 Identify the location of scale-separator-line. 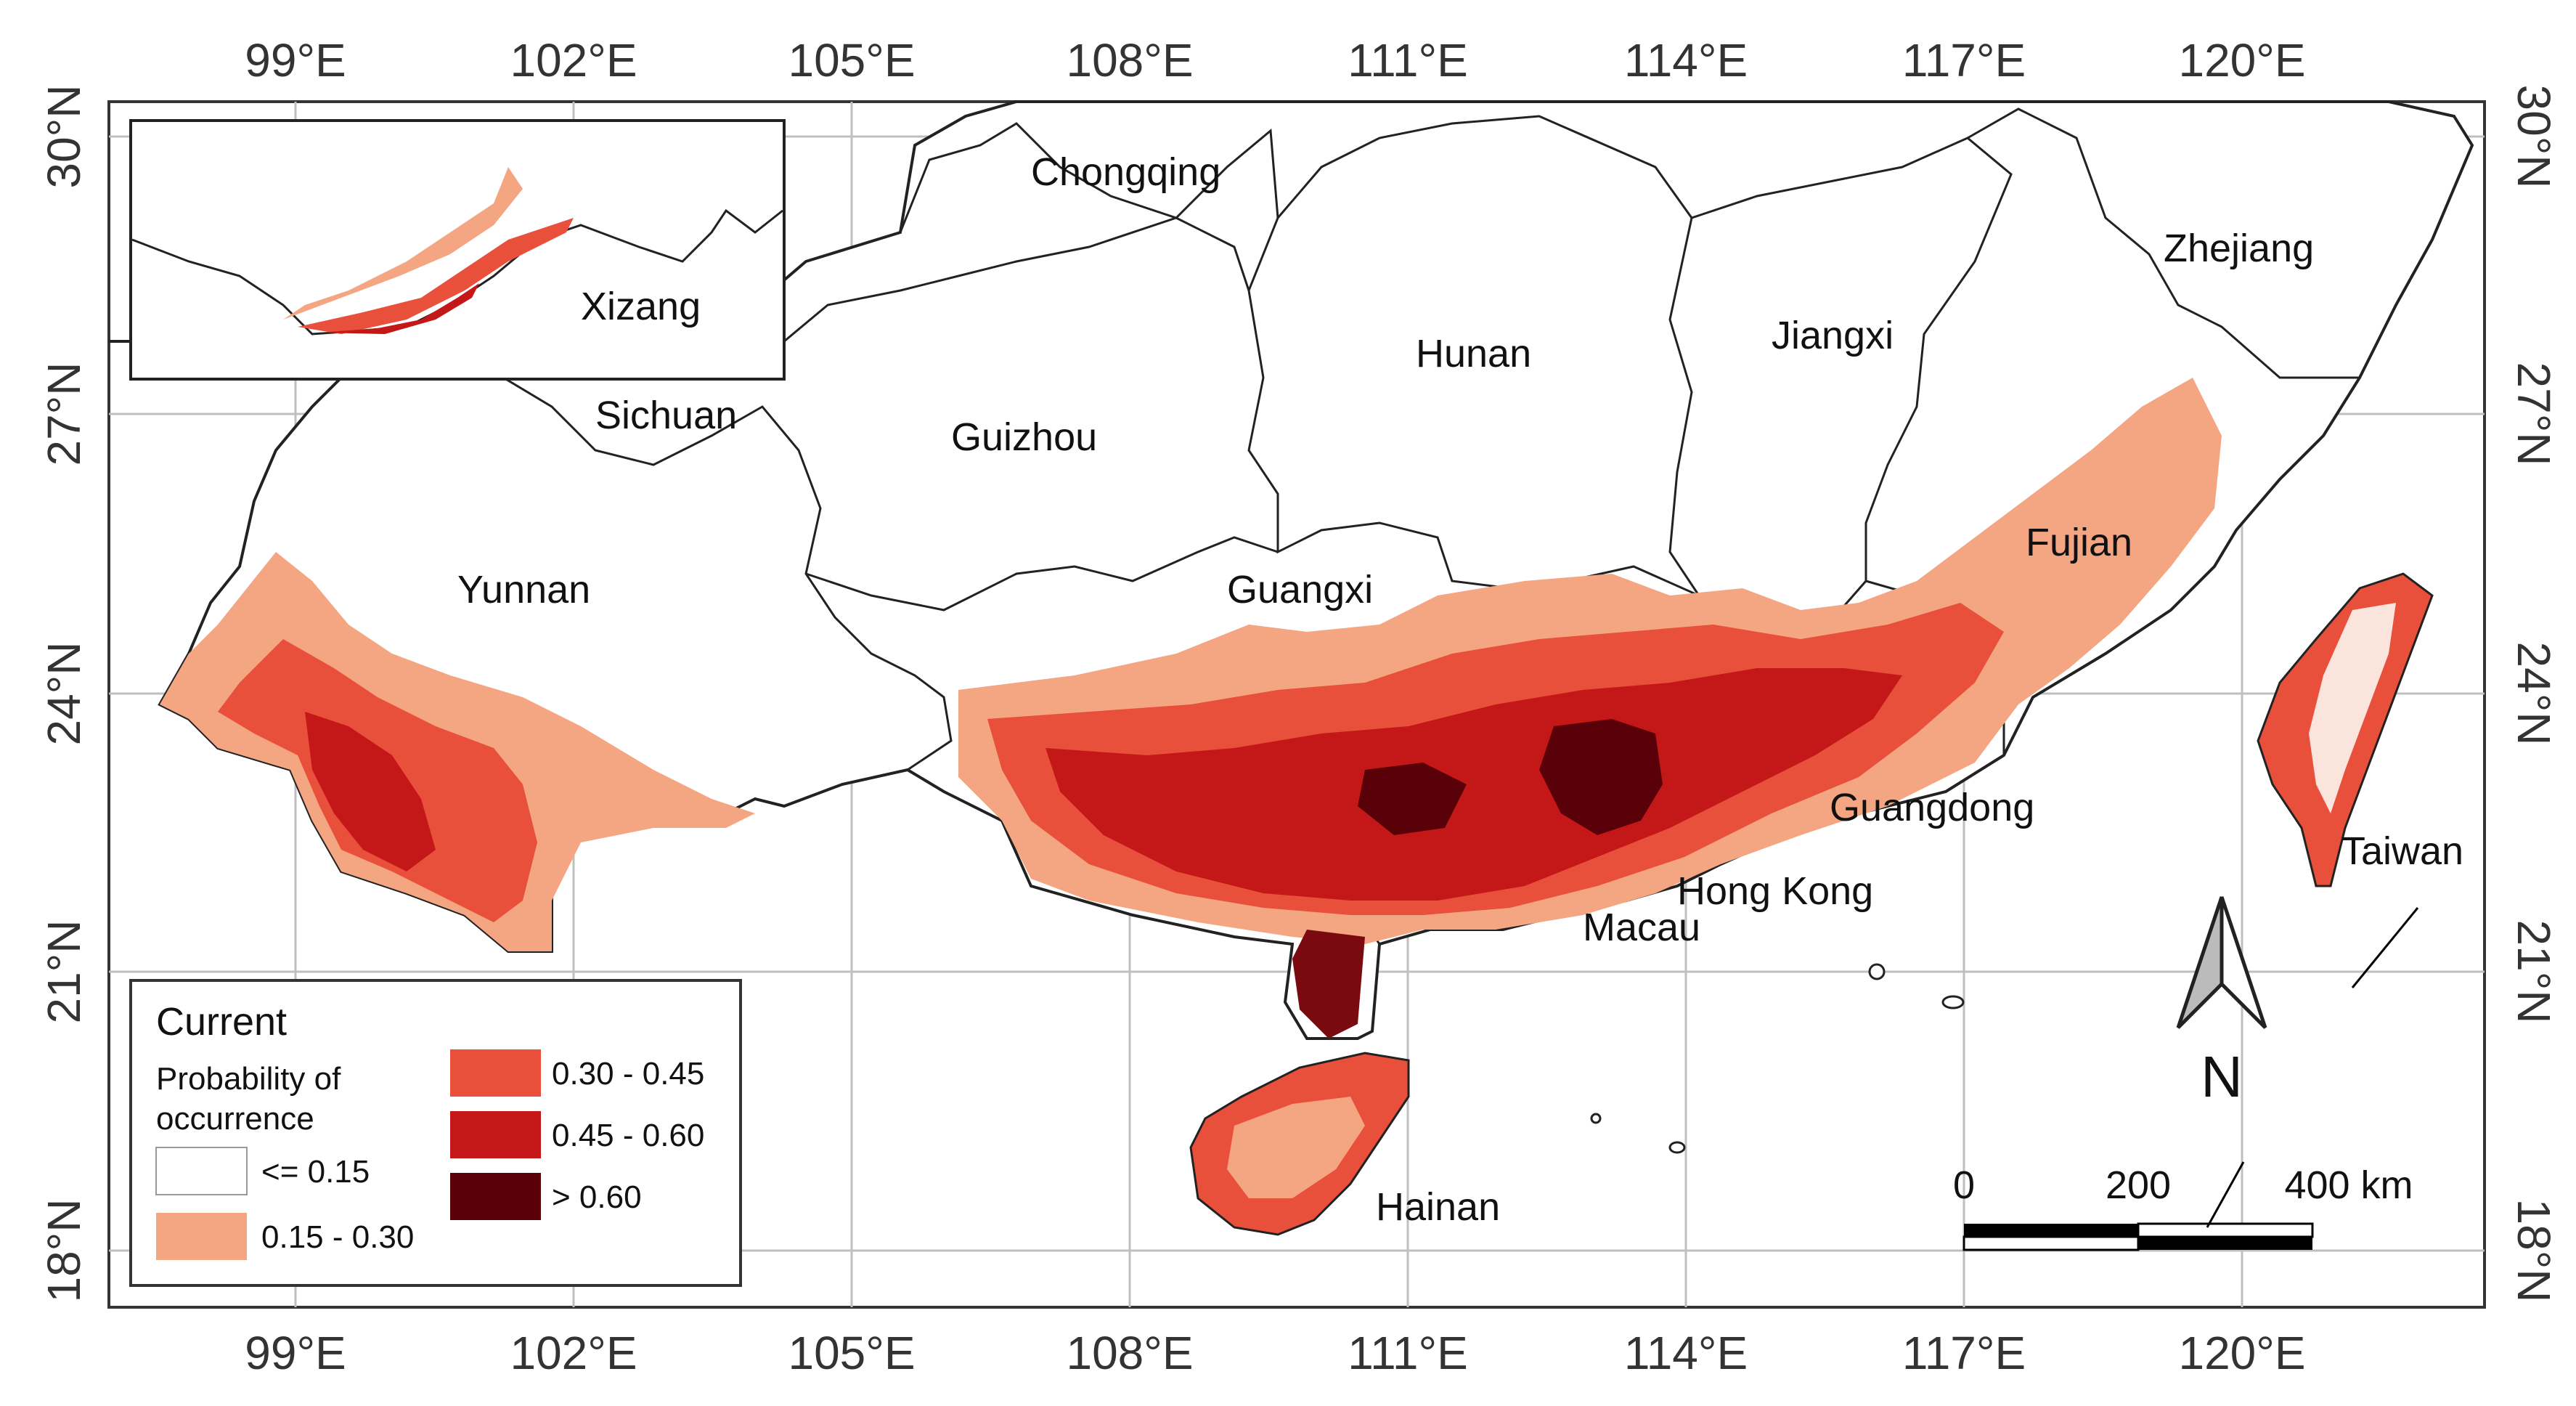
(2225, 1194).